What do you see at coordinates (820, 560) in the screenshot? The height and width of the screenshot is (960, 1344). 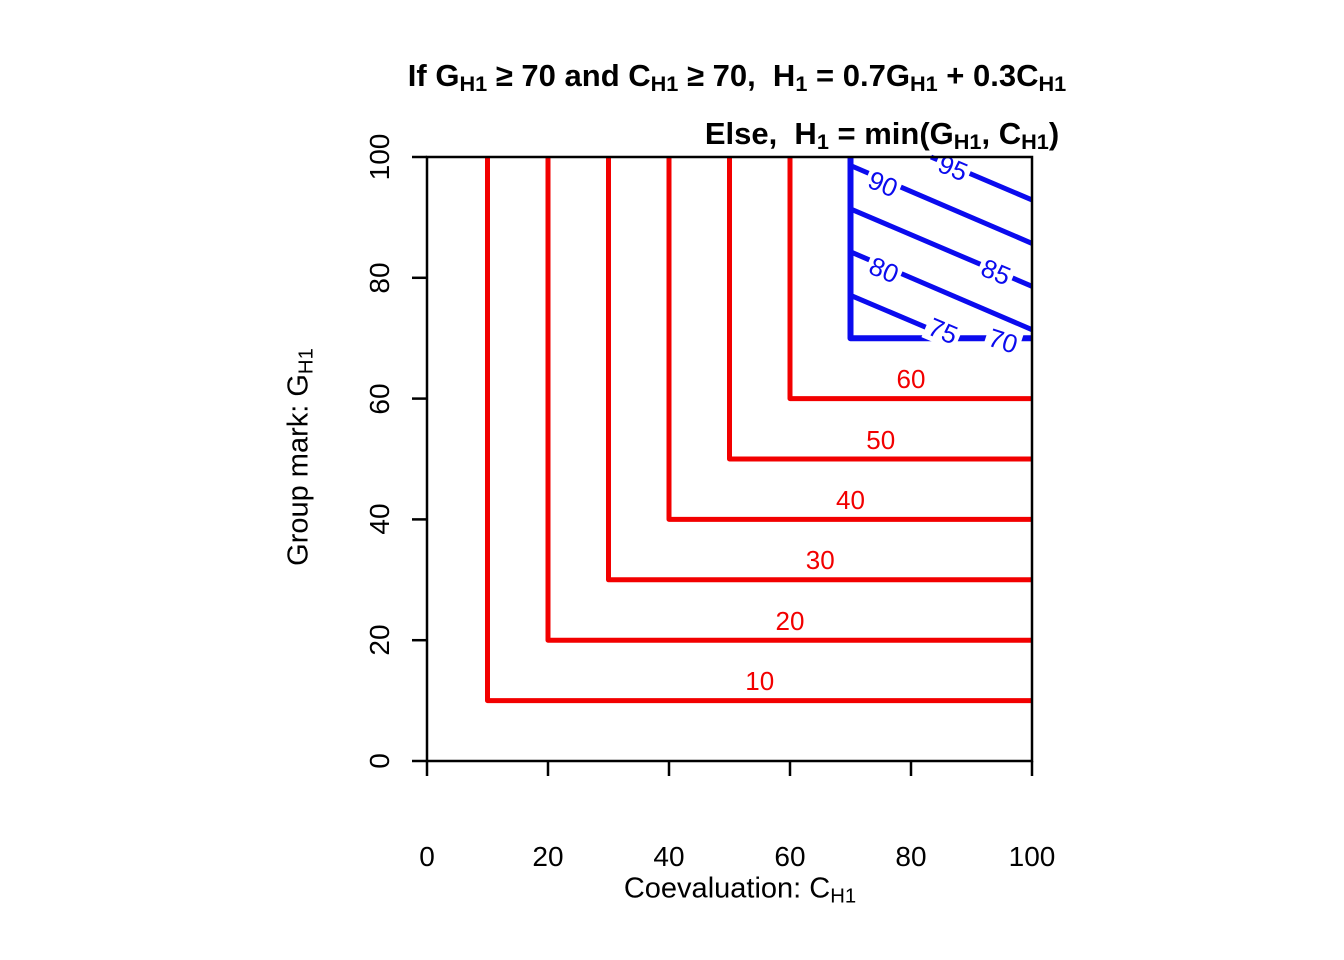 I see `contour-label-30: 30` at bounding box center [820, 560].